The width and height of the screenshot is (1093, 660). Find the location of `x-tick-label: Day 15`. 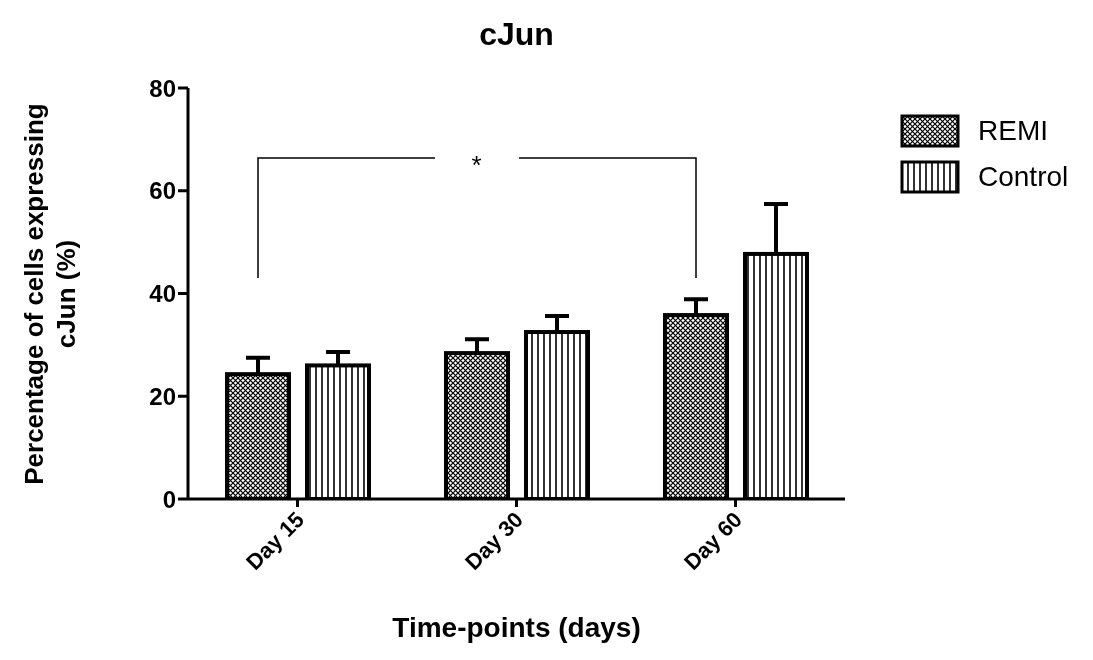

x-tick-label: Day 15 is located at coordinates (275, 540).